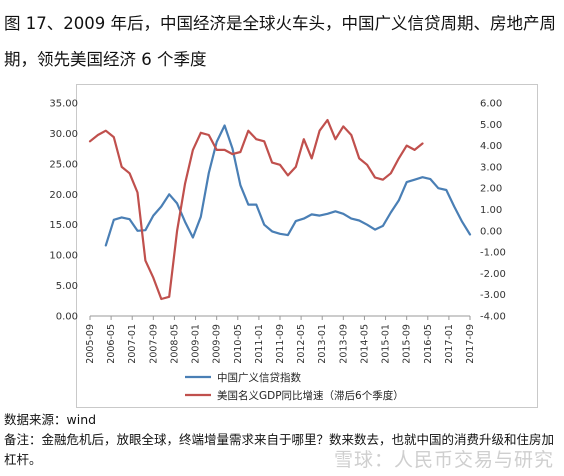  Describe the element at coordinates (217, 344) in the screenshot. I see `x-tick-label: 2009-09` at that location.